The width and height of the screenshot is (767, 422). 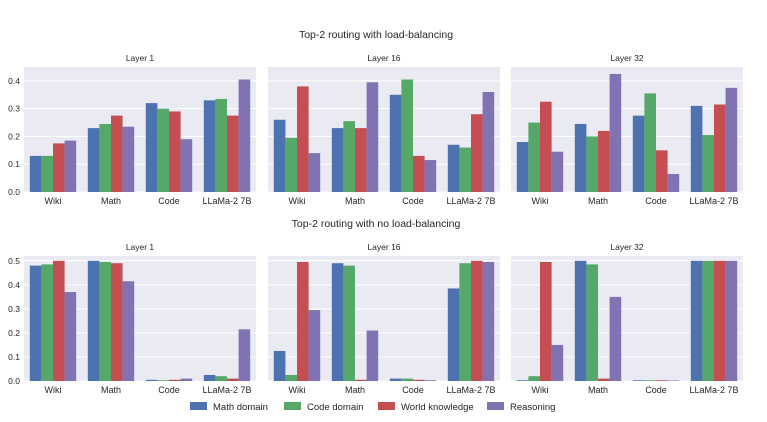 What do you see at coordinates (140, 58) in the screenshot?
I see `panel-title: Layer 1` at bounding box center [140, 58].